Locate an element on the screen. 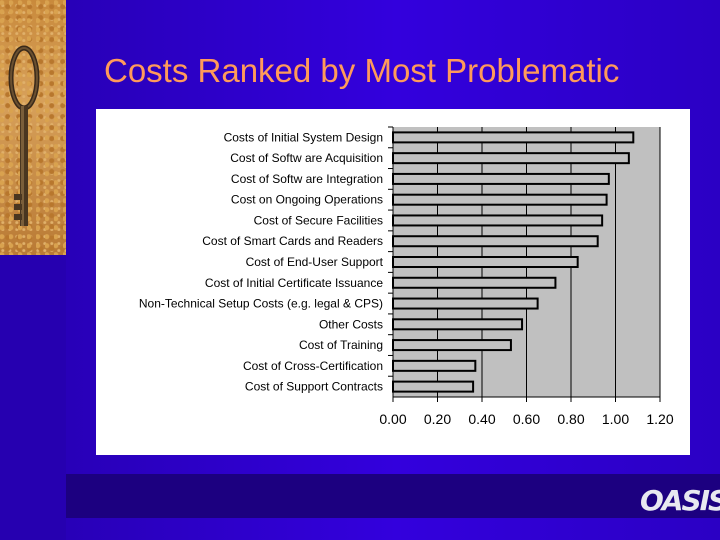 Image resolution: width=720 pixels, height=540 pixels. bottom-band is located at coordinates (393, 496).